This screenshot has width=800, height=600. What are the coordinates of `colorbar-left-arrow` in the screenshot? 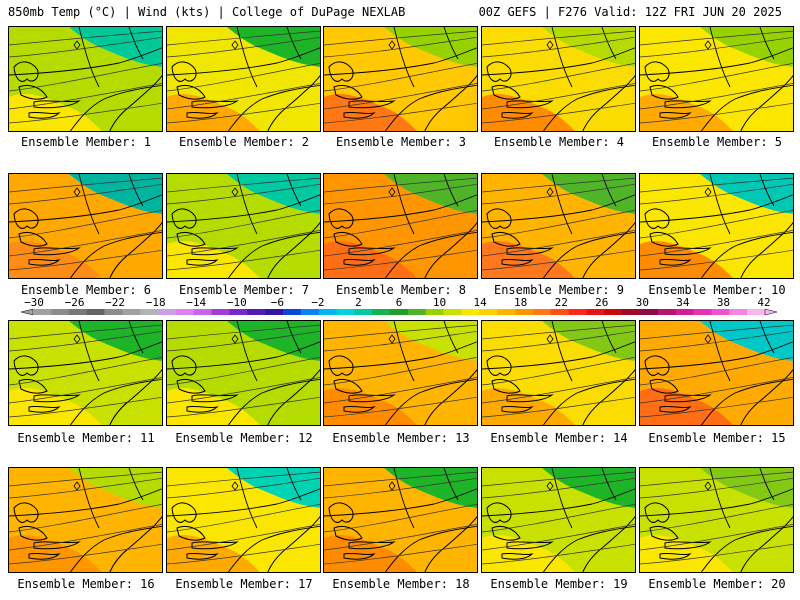 It's located at (27, 312).